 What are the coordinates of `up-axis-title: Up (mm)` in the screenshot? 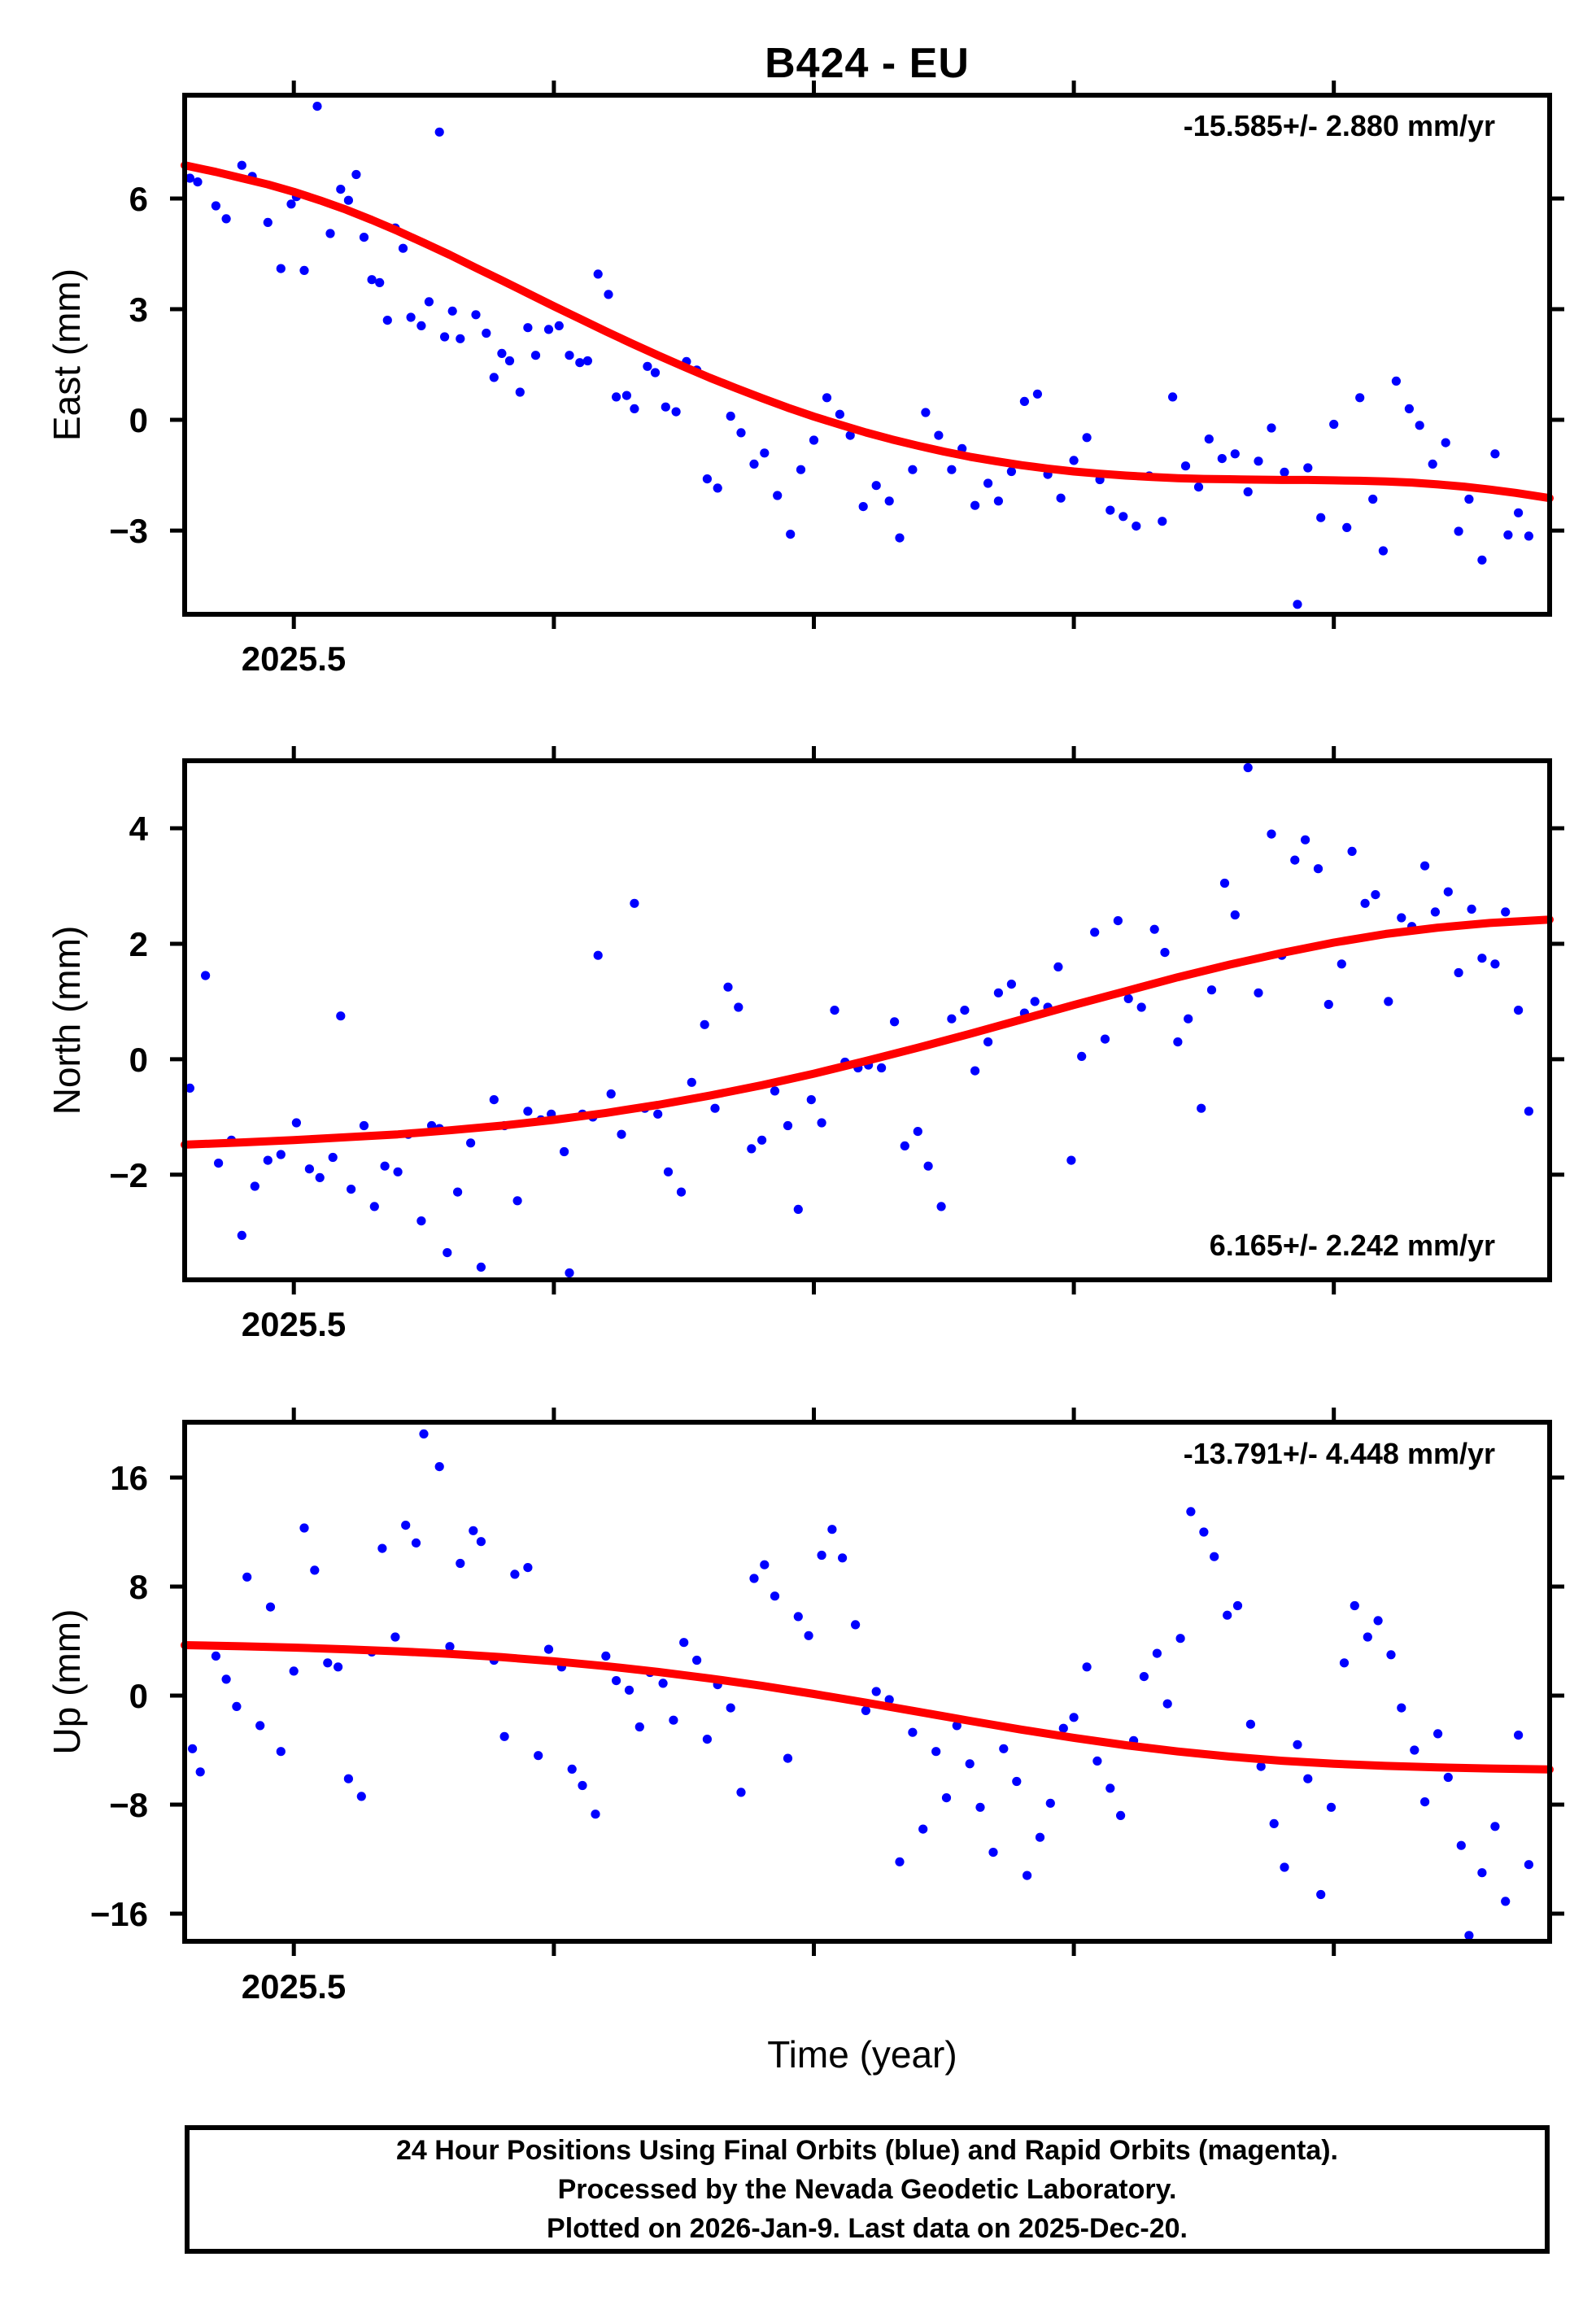 It's located at (67, 1682).